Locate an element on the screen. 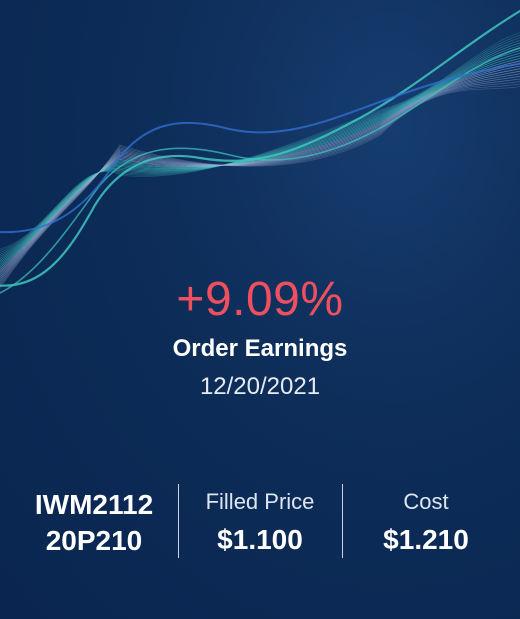 This screenshot has width=520, height=619. option-symbol: IWM2112 20P210 is located at coordinates (94, 522).